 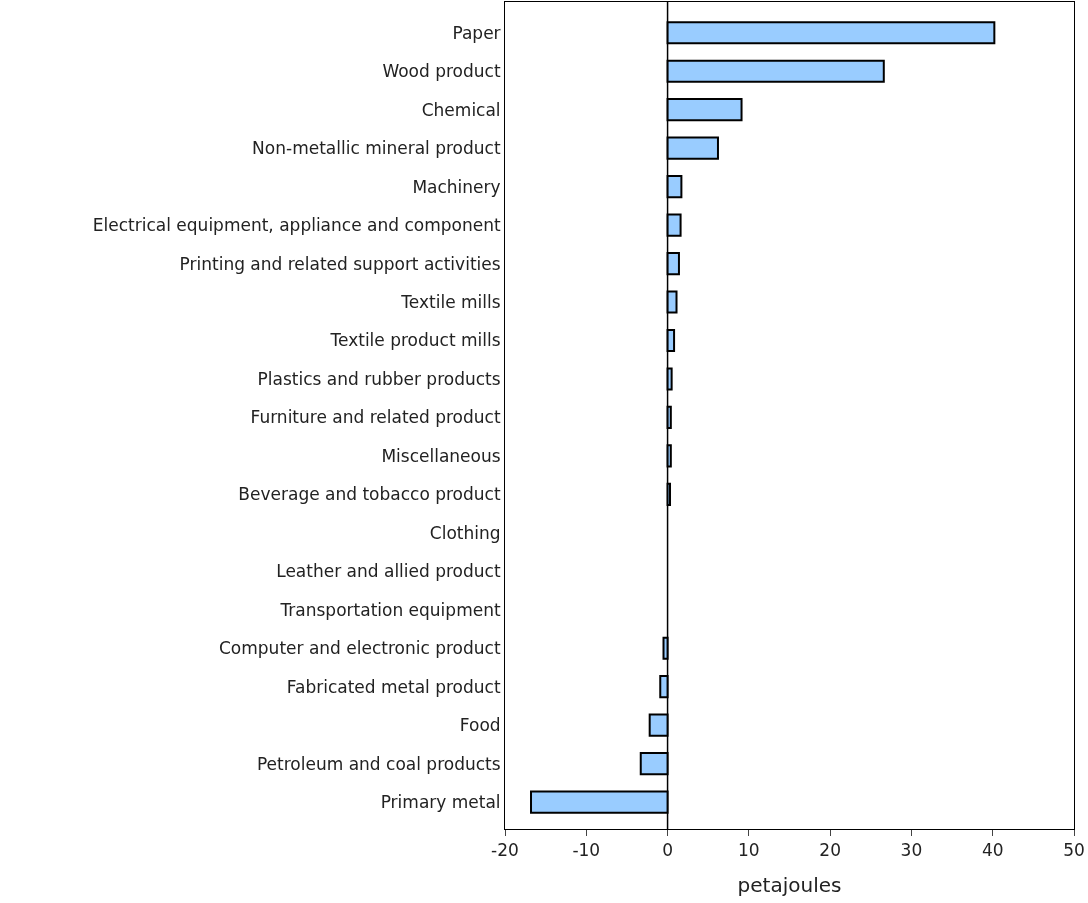 What do you see at coordinates (376, 148) in the screenshot?
I see `y-tick-label: Non-metallic mineral product` at bounding box center [376, 148].